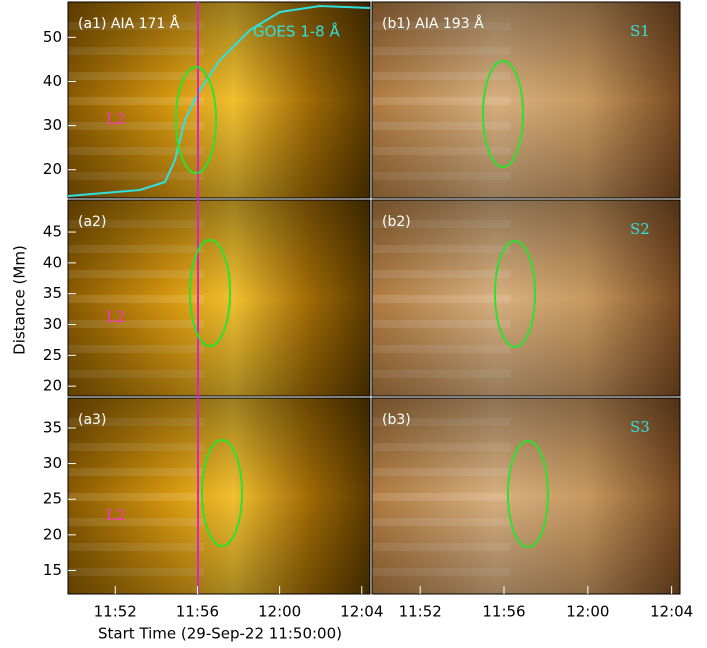 Image resolution: width=707 pixels, height=648 pixels. Describe the element at coordinates (640, 229) in the screenshot. I see `region-label: S2` at that location.